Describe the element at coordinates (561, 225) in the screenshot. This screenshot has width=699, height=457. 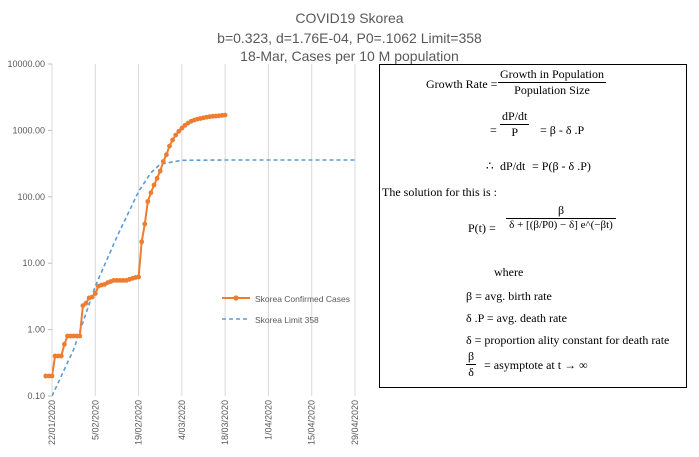
I see `solution-denominator: δ + [(β/P0) − δ] e^(−βt)` at that location.